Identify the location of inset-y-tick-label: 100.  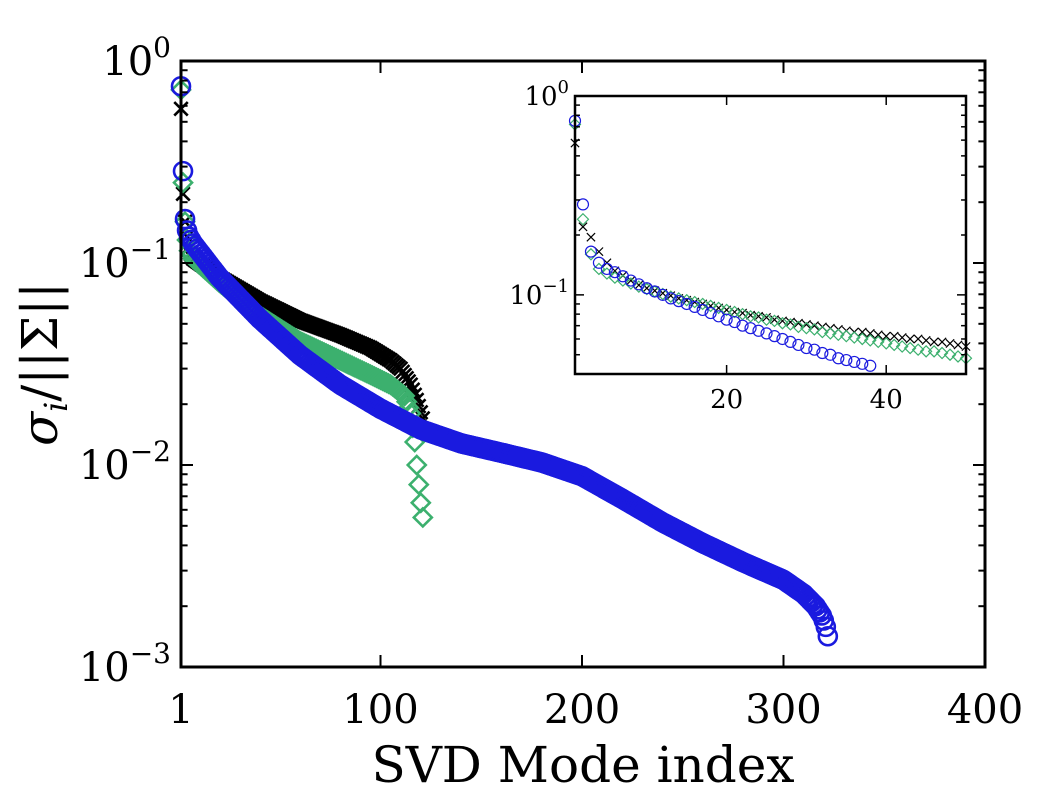
(546, 94).